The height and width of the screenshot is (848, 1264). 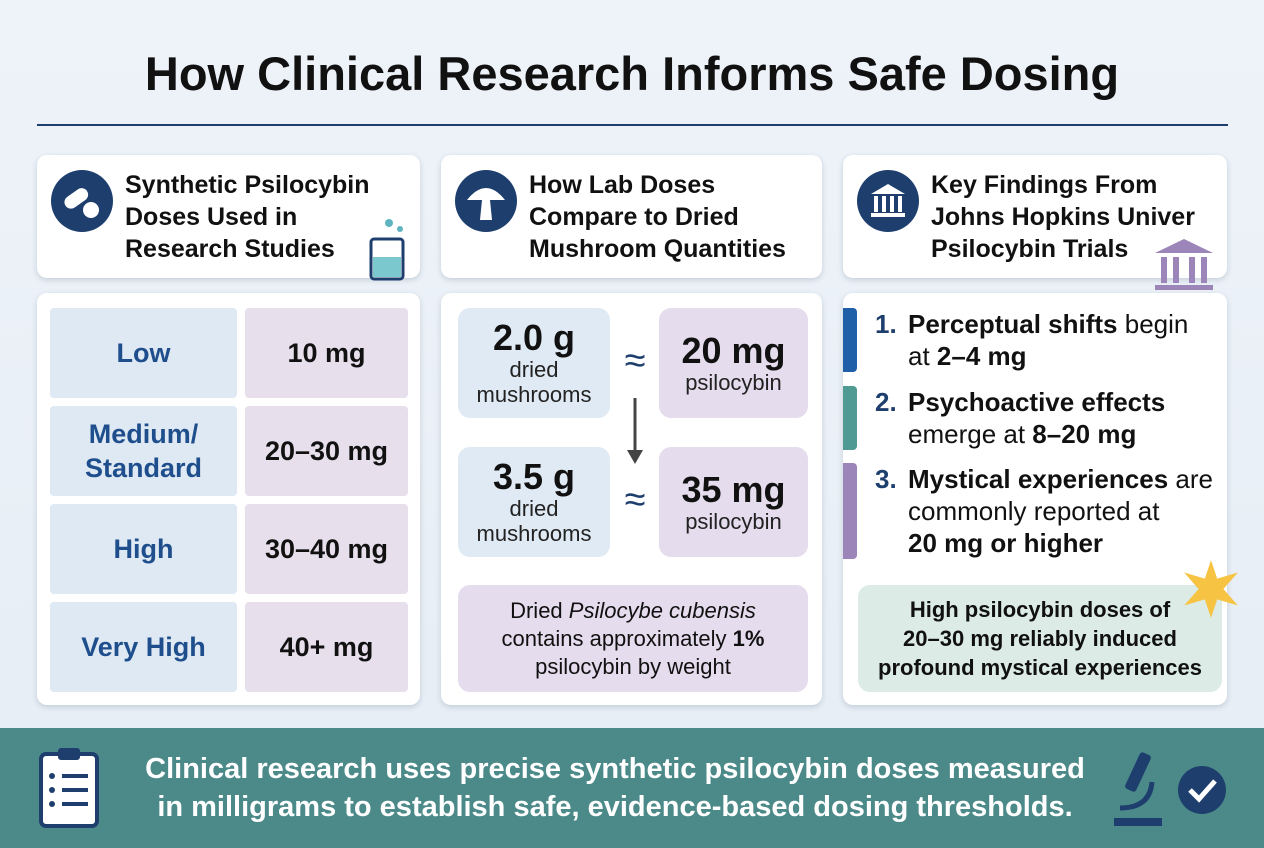 What do you see at coordinates (1006, 543) in the screenshot?
I see `text-run: 20 mg or higher` at bounding box center [1006, 543].